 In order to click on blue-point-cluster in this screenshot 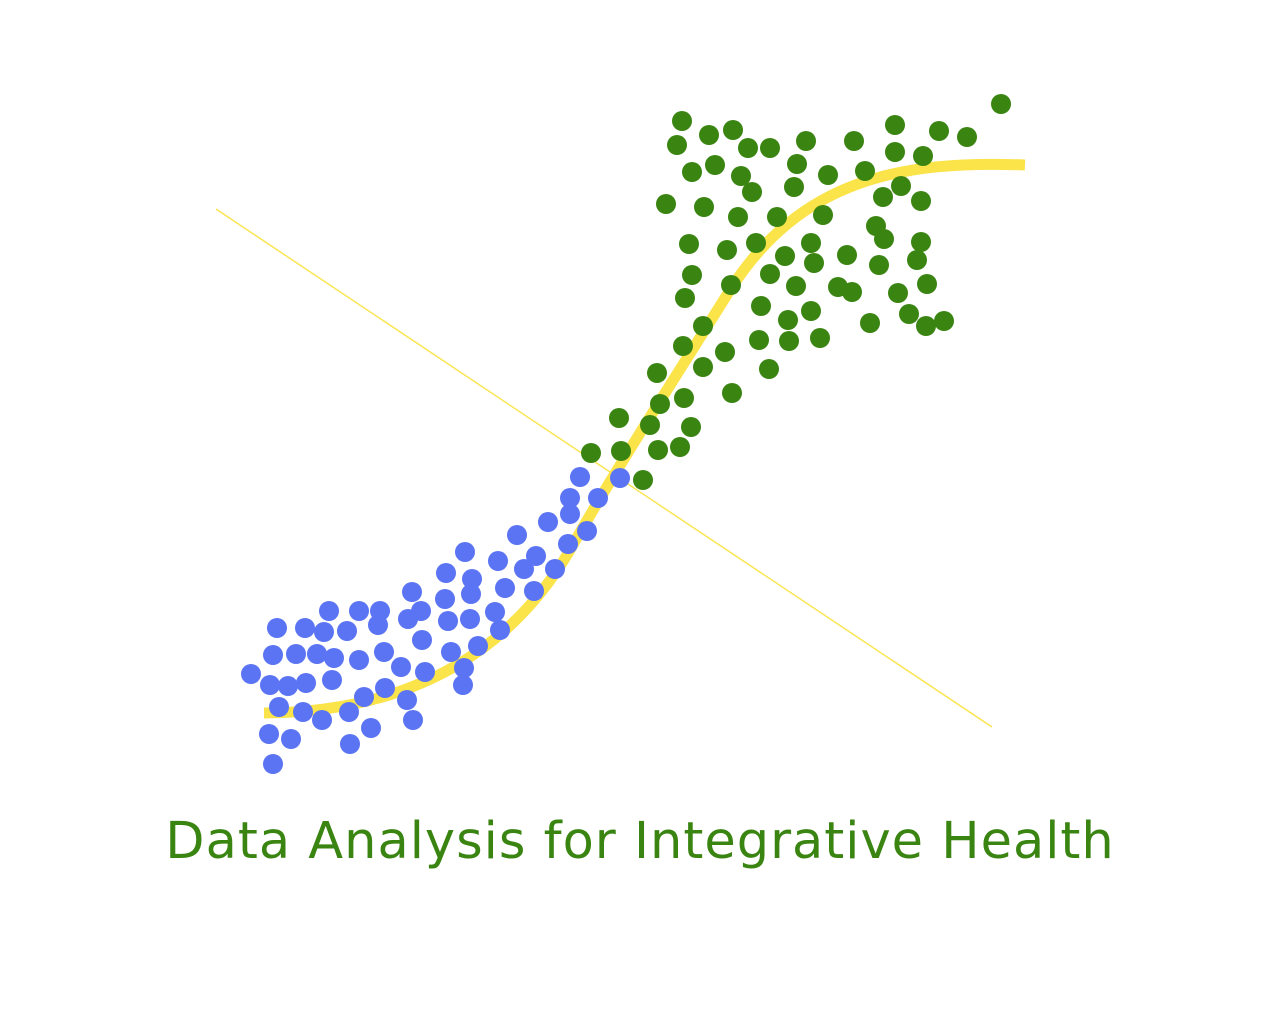, I will do `click(435, 620)`.